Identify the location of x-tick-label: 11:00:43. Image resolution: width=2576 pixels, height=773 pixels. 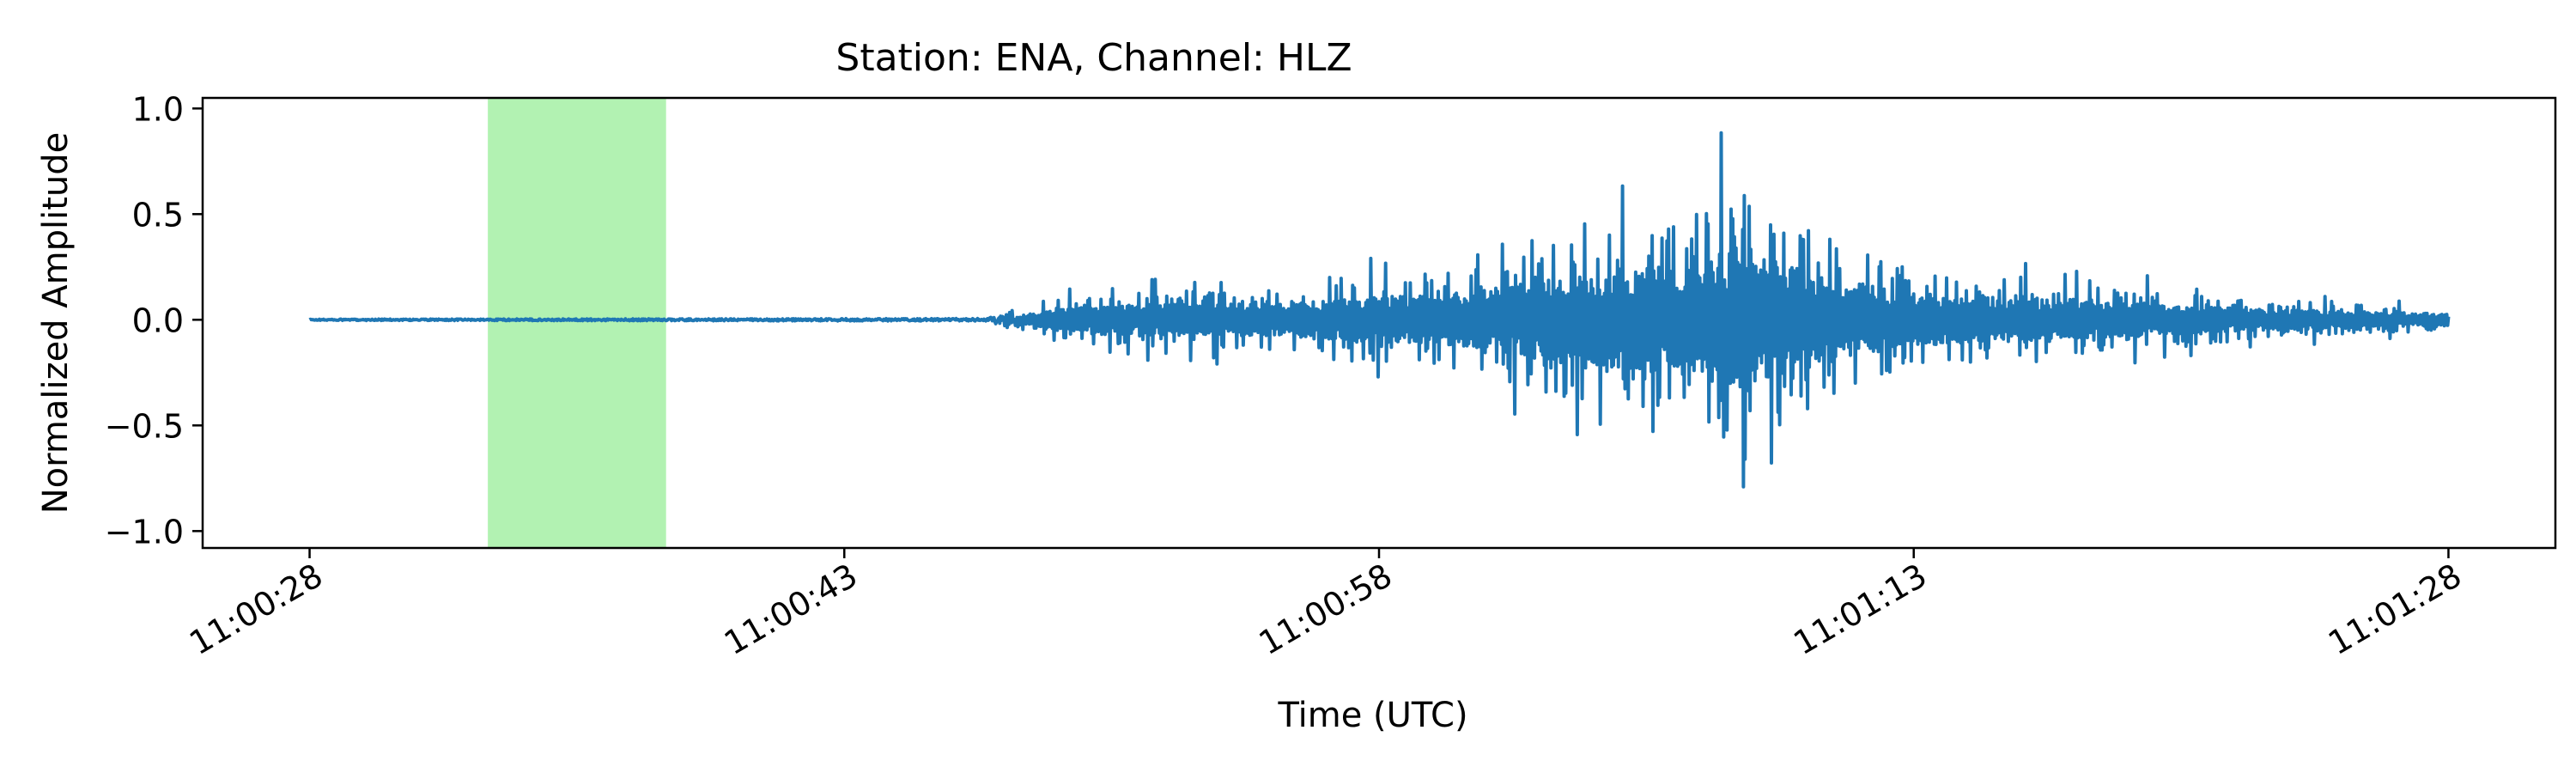
(791, 609).